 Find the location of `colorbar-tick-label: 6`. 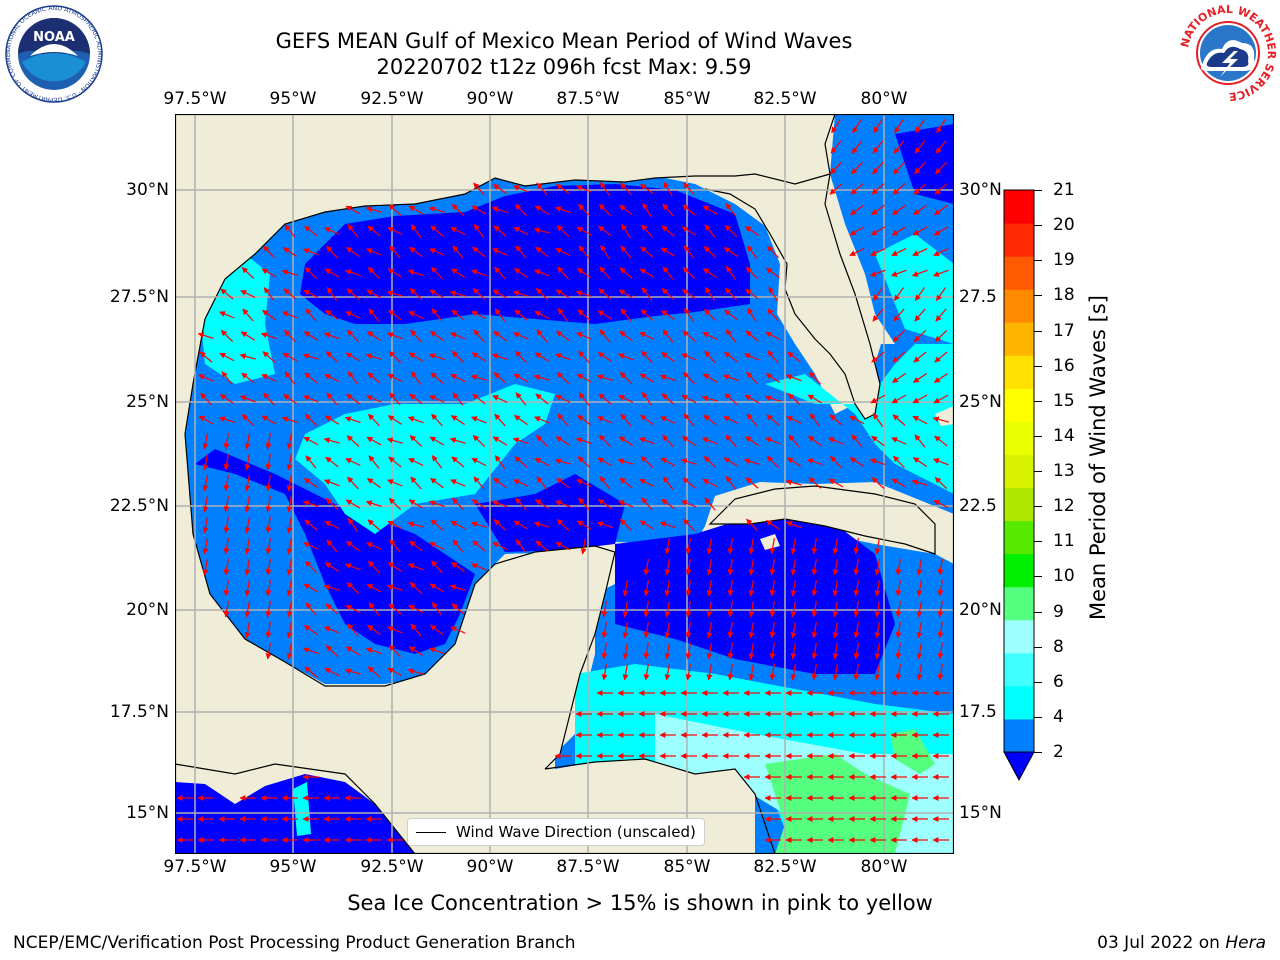

colorbar-tick-label: 6 is located at coordinates (1058, 681).